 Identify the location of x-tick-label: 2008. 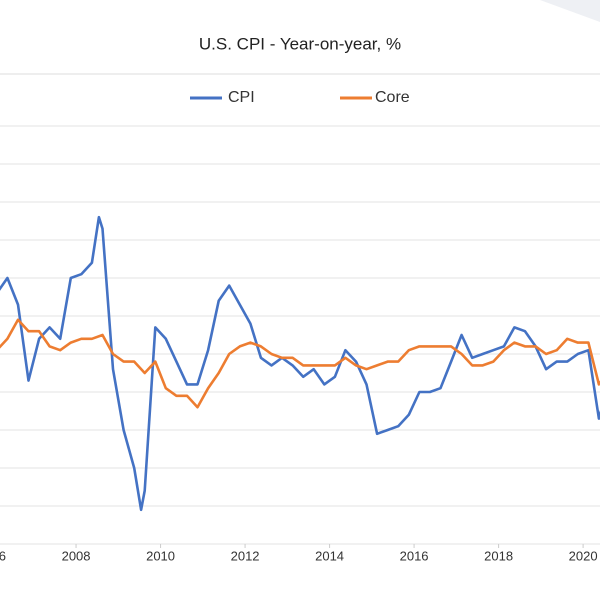
(76, 555).